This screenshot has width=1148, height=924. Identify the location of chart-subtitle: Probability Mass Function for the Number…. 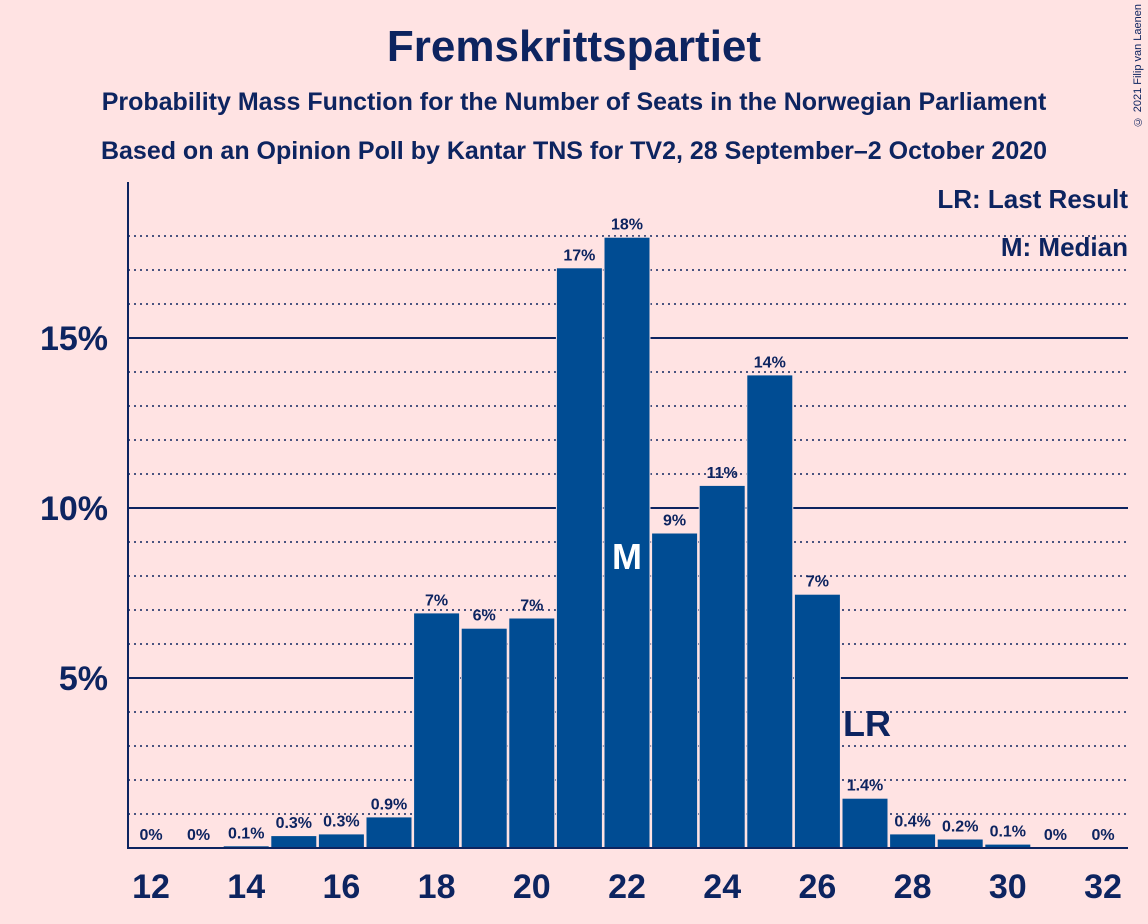
(574, 102).